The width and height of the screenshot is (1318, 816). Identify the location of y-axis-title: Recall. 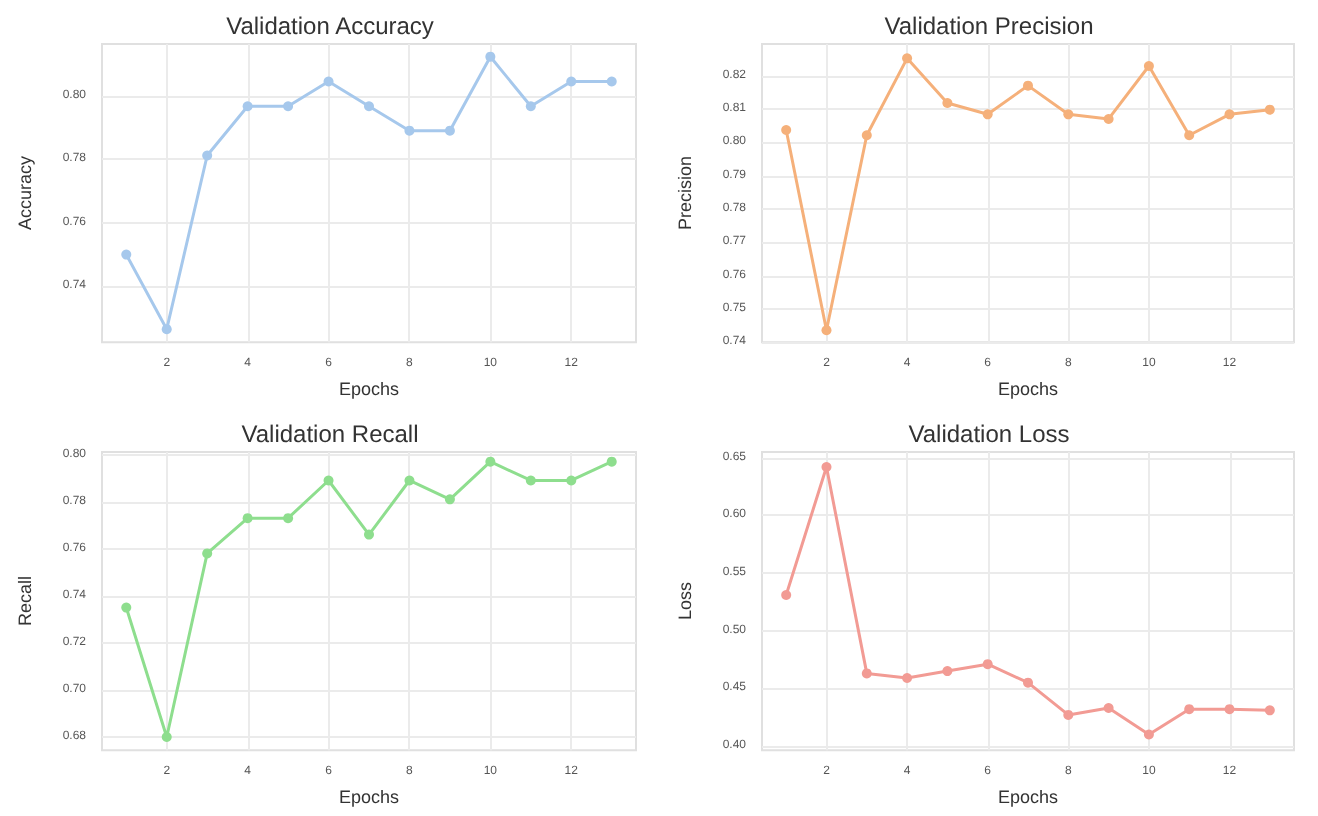
(25, 601).